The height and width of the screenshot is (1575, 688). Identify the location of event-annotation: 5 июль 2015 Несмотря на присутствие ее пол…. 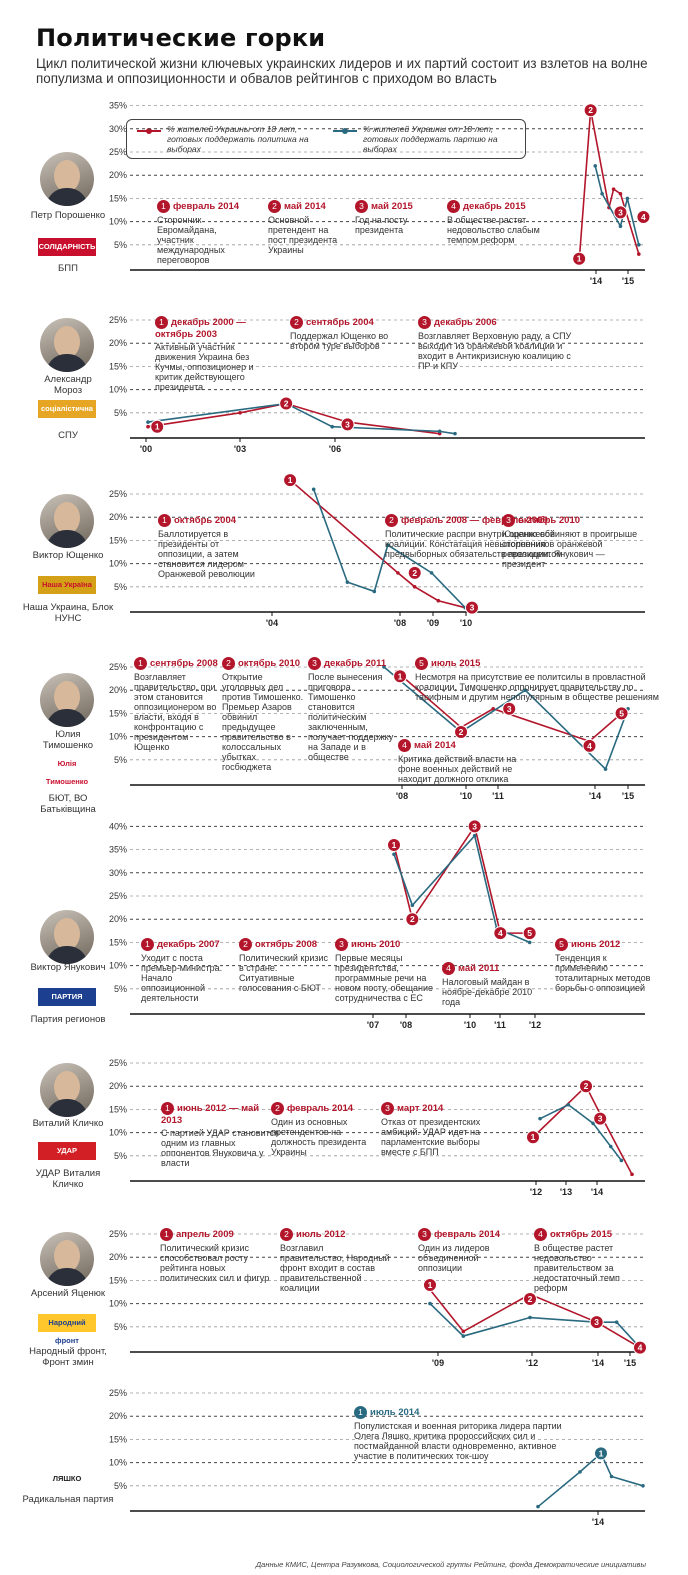
(540, 679).